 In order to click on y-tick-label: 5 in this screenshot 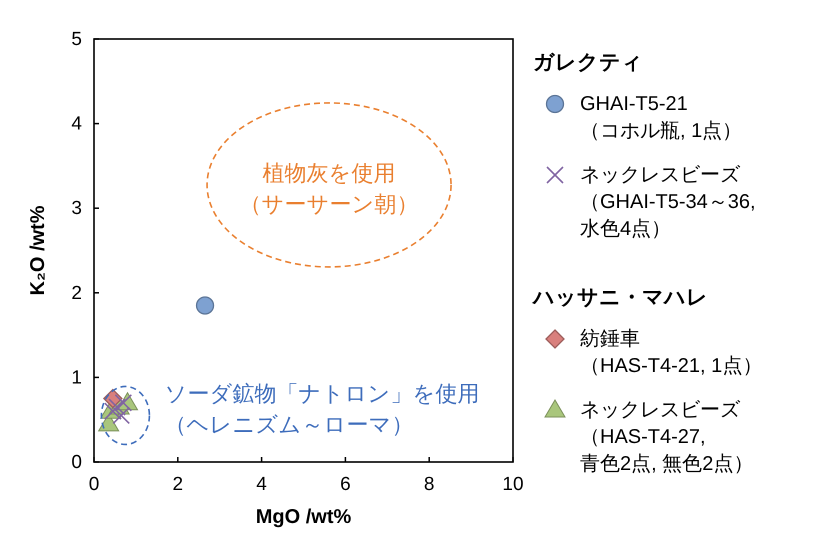, I will do `click(76, 39)`.